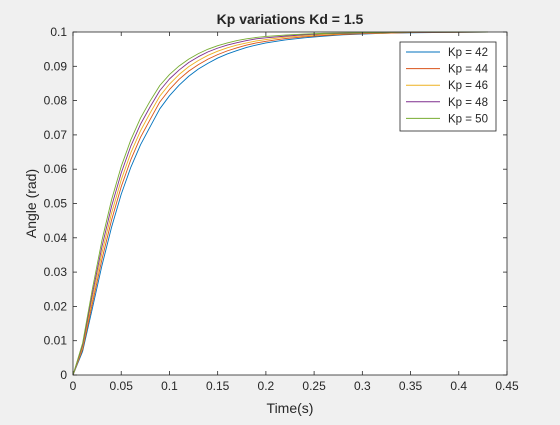 This screenshot has height=425, width=560. What do you see at coordinates (56, 306) in the screenshot?
I see `y-tick-label: 0.02` at bounding box center [56, 306].